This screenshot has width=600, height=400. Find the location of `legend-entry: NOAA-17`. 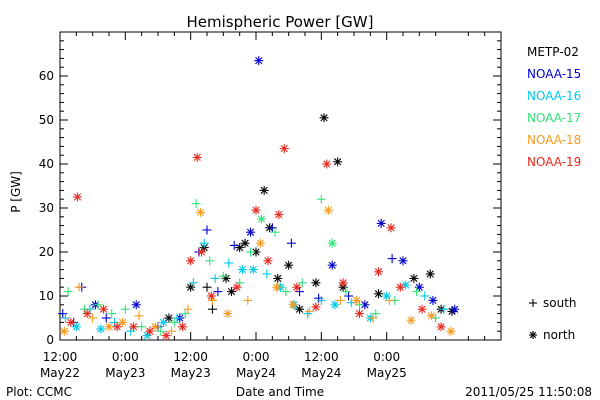

legend-entry: NOAA-17 is located at coordinates (554, 118).